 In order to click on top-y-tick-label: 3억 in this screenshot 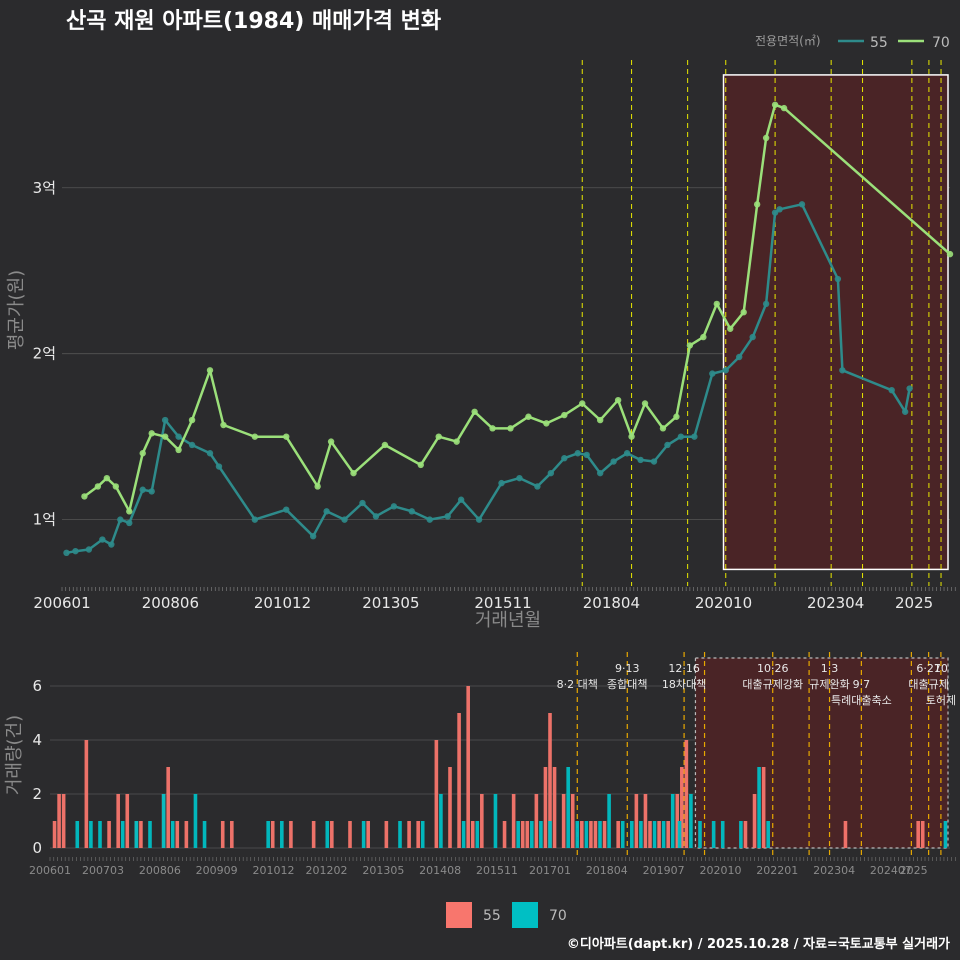, I will do `click(44, 188)`.